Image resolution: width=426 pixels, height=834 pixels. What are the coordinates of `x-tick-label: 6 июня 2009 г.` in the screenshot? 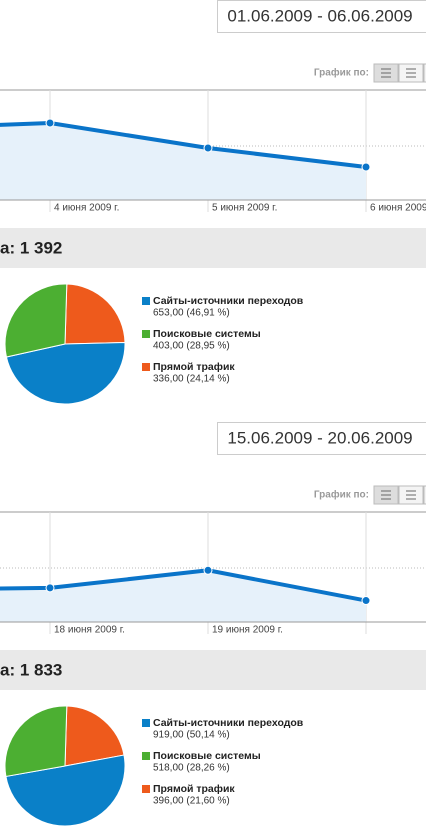 It's located at (398, 208).